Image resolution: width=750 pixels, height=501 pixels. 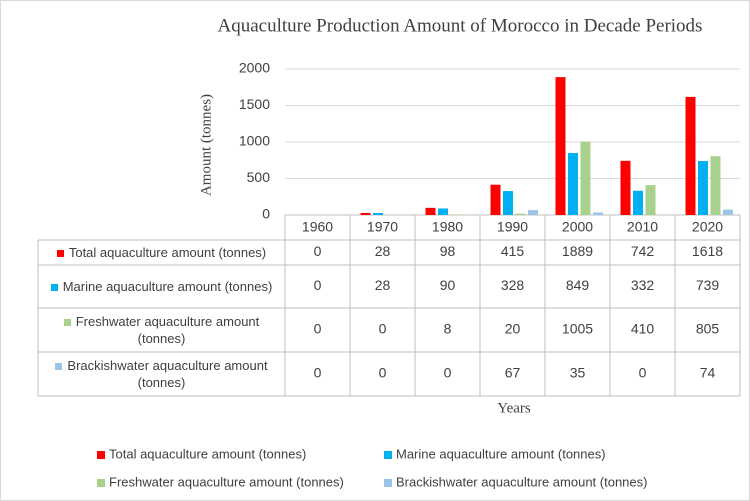 What do you see at coordinates (448, 285) in the screenshot?
I see `table-value: 90` at bounding box center [448, 285].